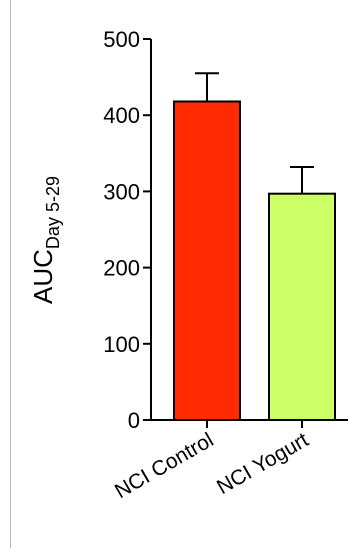 The width and height of the screenshot is (362, 553). Describe the element at coordinates (302, 306) in the screenshot. I see `bar-nci-yogurt` at that location.